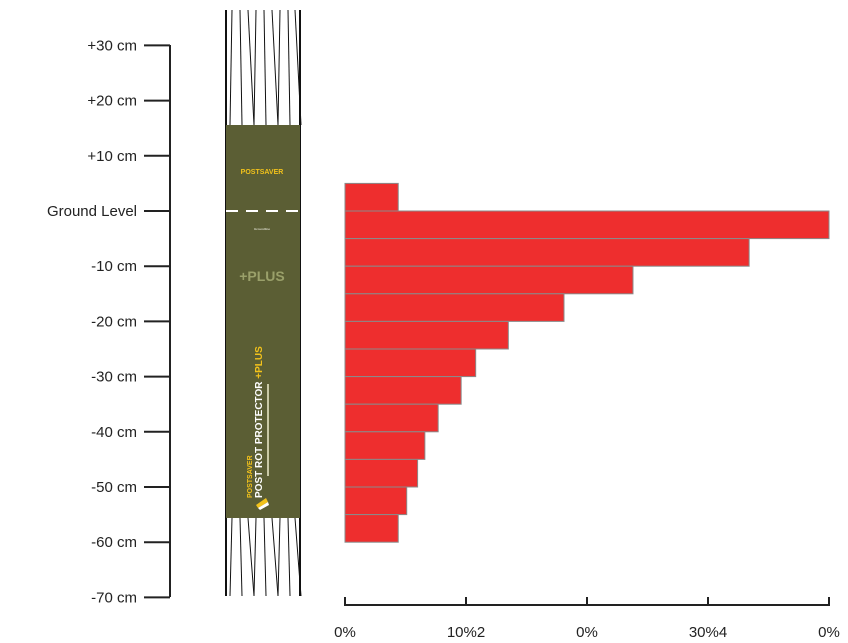 The width and height of the screenshot is (848, 643). What do you see at coordinates (112, 156) in the screenshot?
I see `depth-tick-label: +10 cm` at bounding box center [112, 156].